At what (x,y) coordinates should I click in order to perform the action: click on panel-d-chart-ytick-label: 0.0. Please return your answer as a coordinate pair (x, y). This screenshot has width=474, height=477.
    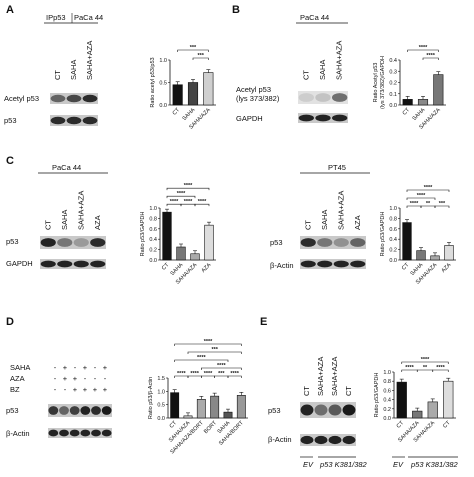
    Looking at the image, I should click on (161, 419).